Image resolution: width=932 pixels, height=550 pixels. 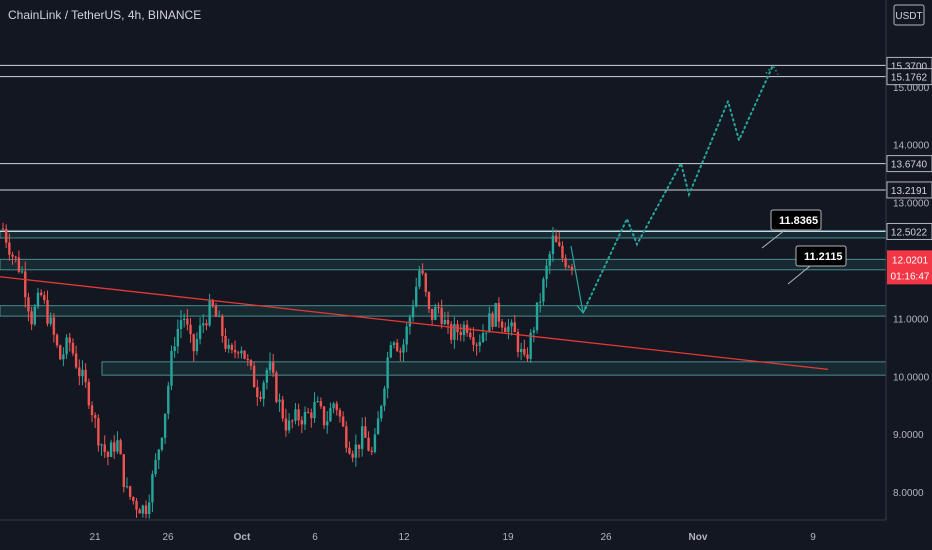 I want to click on y-tick-6: 8.0000, so click(x=908, y=493).